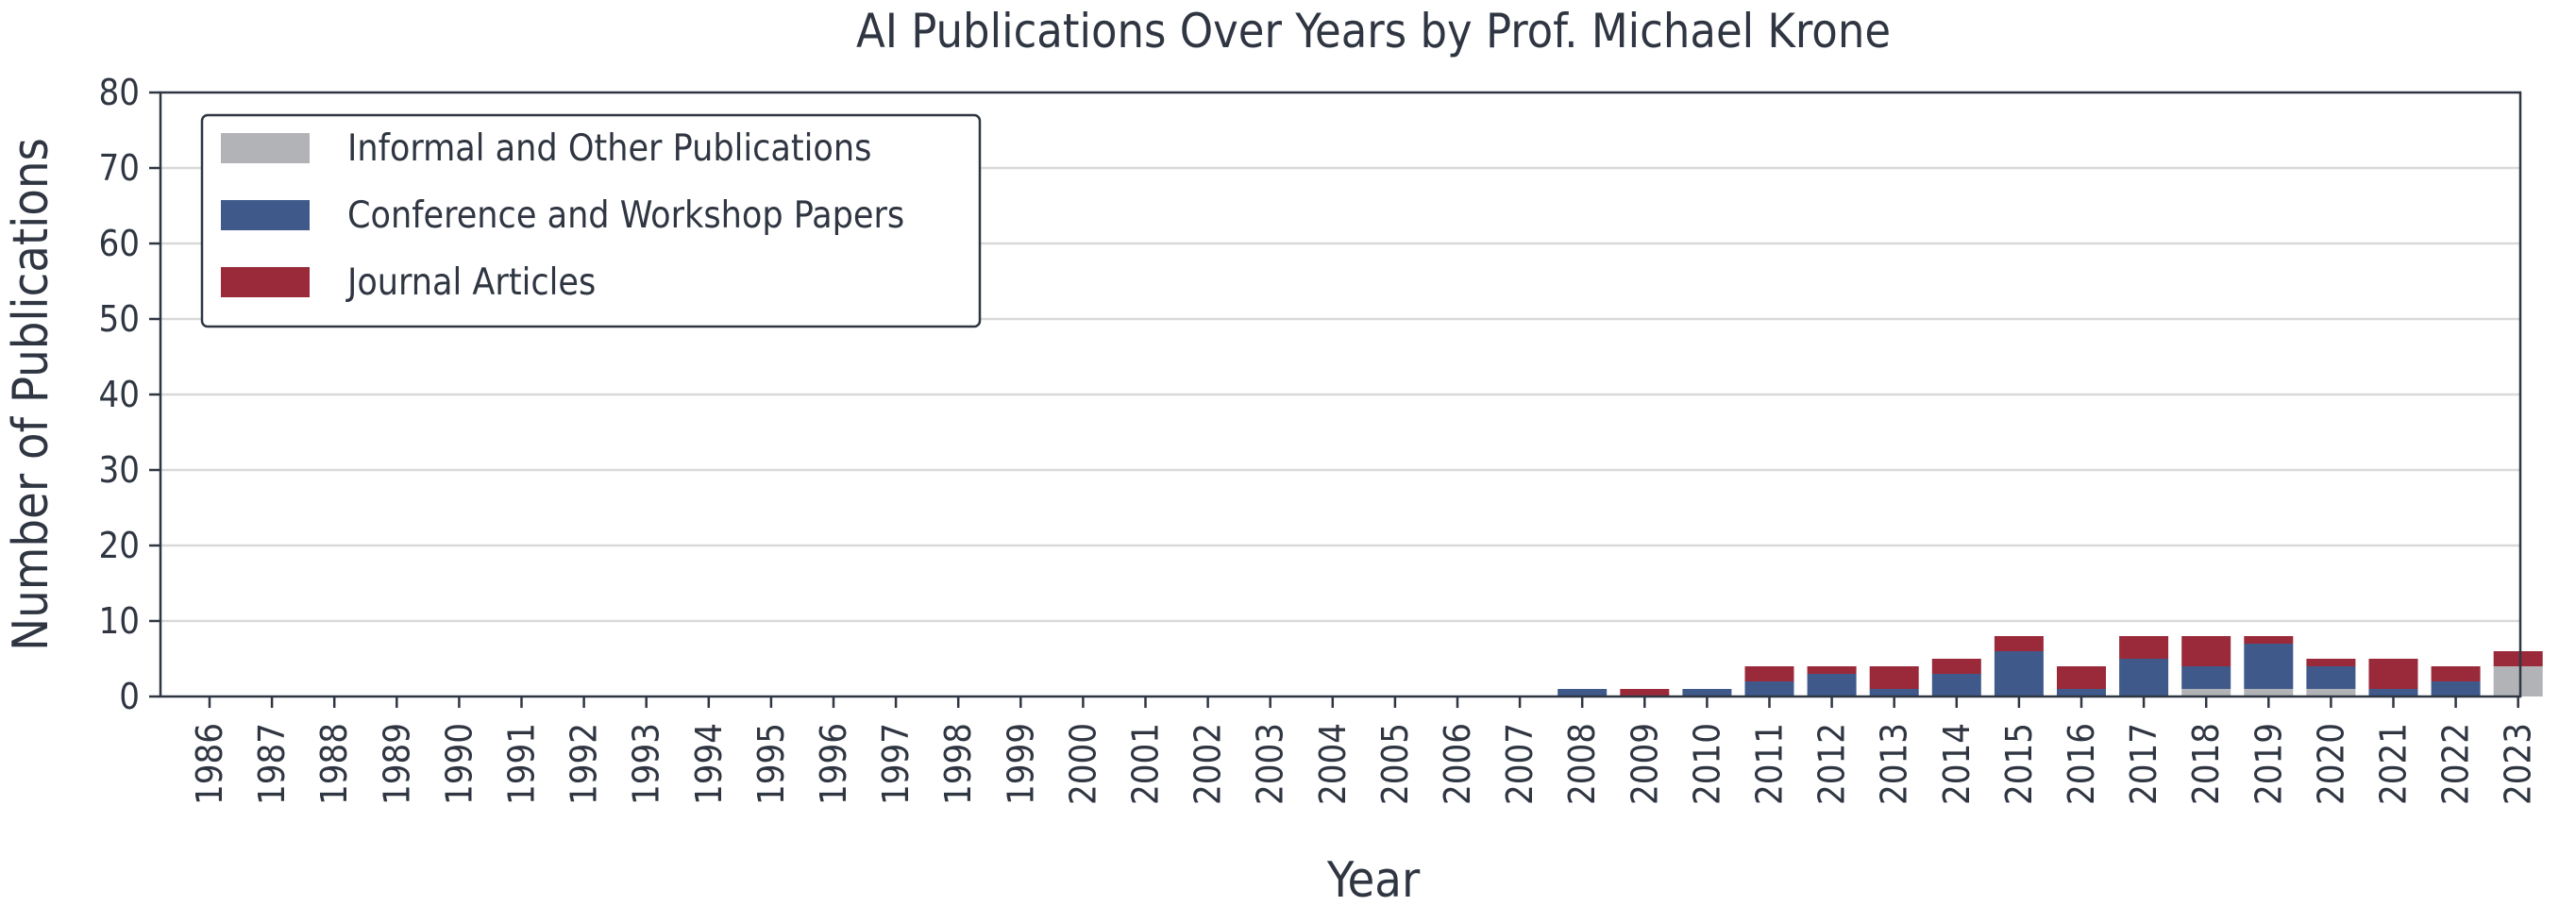 The height and width of the screenshot is (923, 2576). What do you see at coordinates (31, 394) in the screenshot?
I see `y-axis-label: Number of Publications` at bounding box center [31, 394].